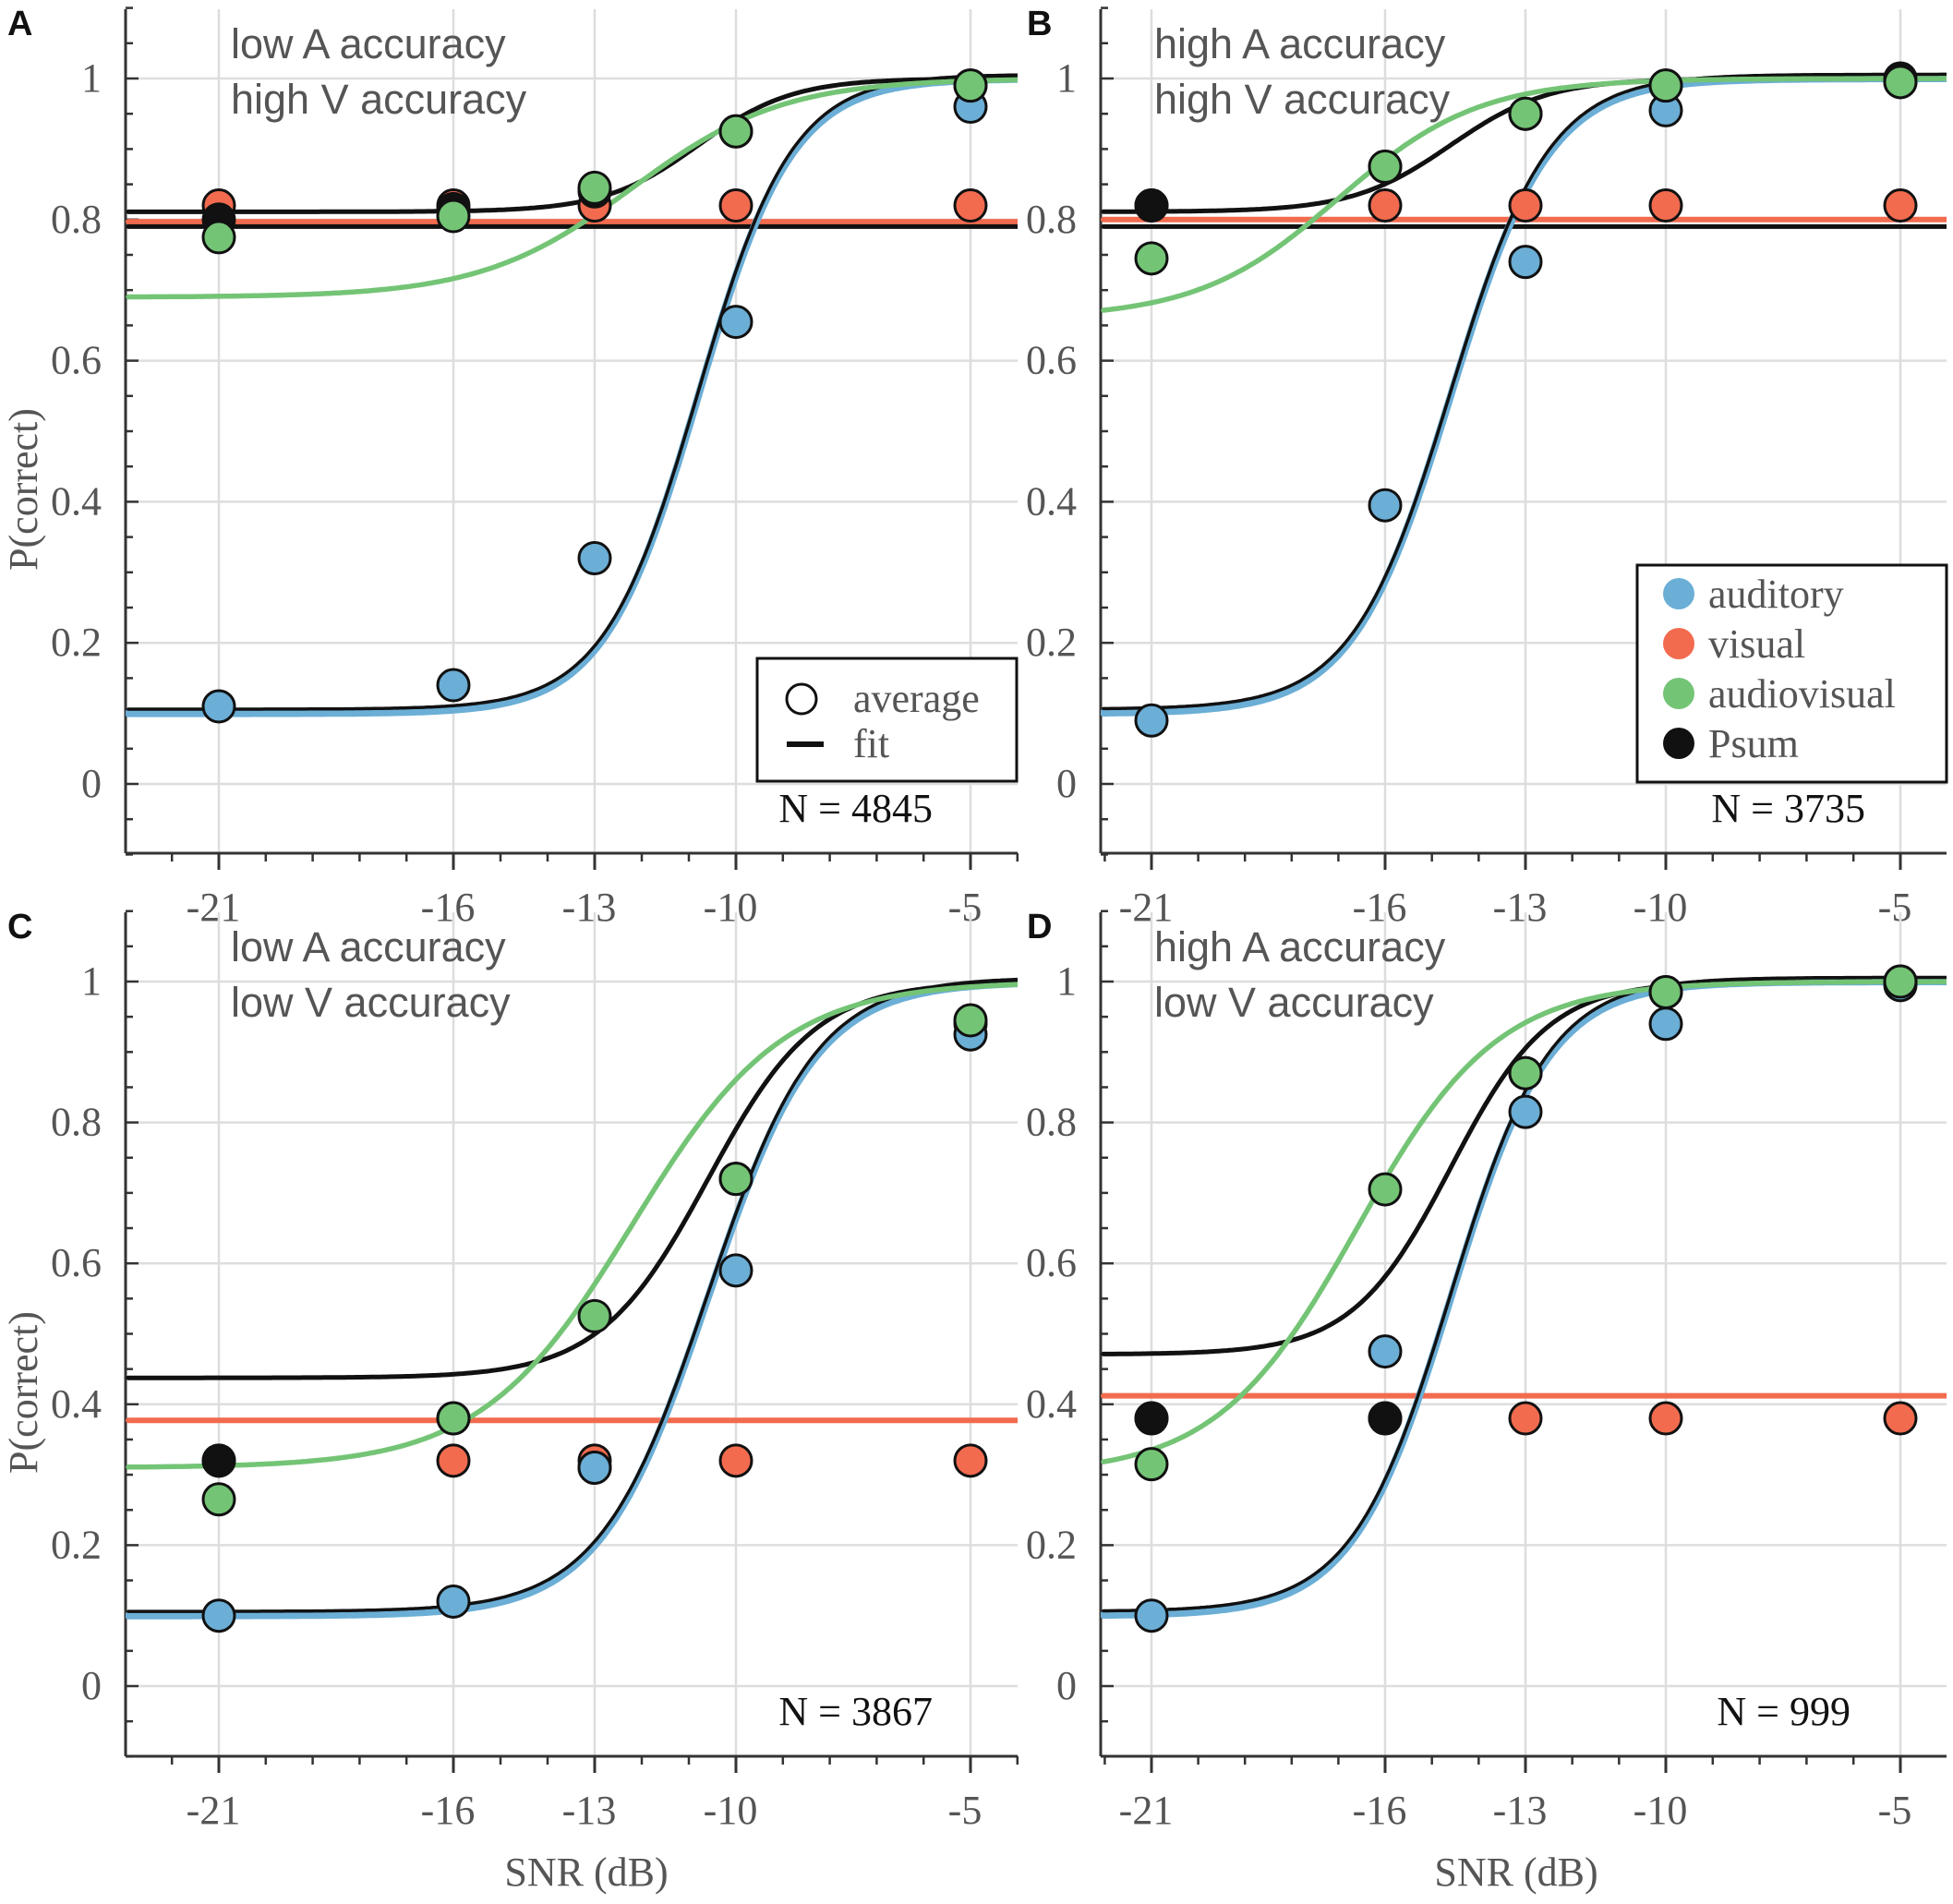 This screenshot has width=1953, height=1904. Describe the element at coordinates (1380, 1810) in the screenshot. I see `x-tick-label: -16` at that location.